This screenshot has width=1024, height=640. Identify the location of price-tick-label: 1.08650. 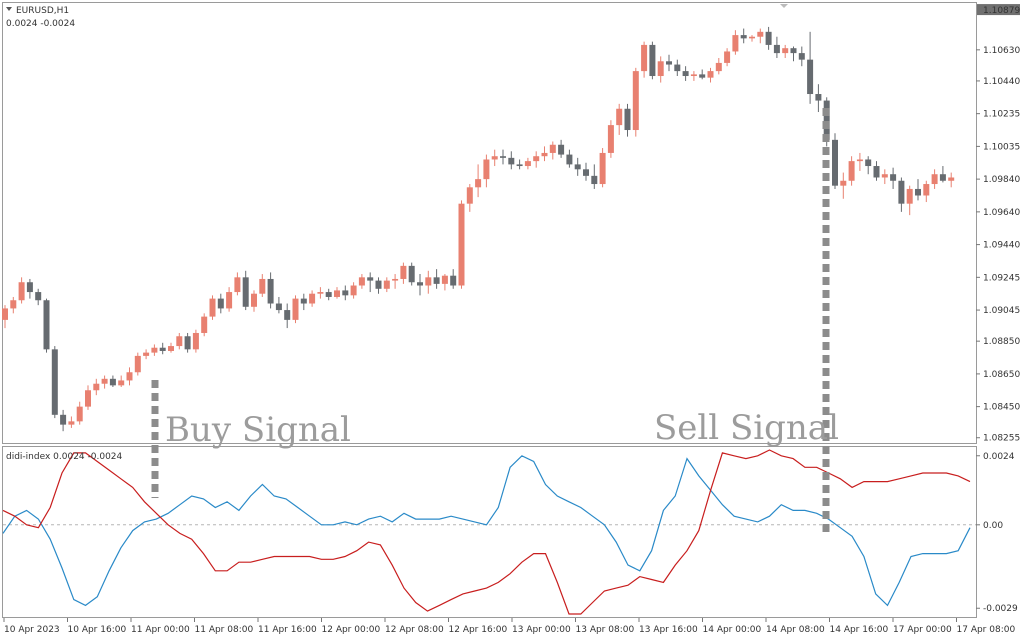
(1001, 375).